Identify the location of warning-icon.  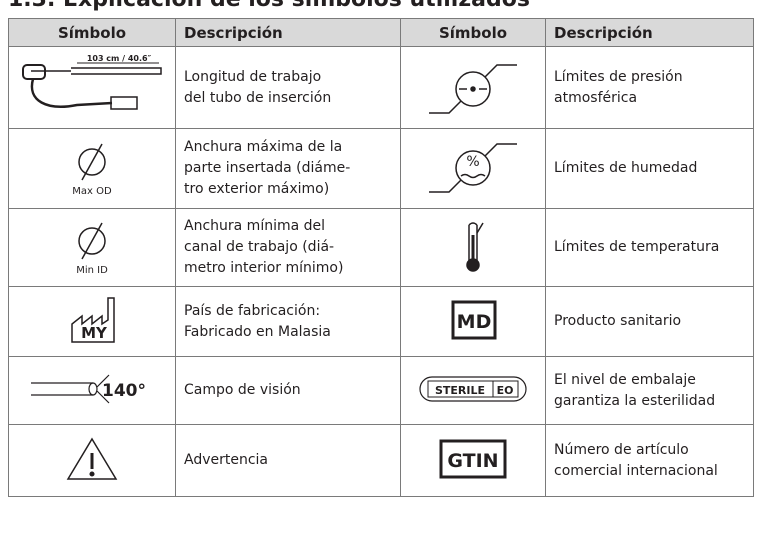
(92, 458).